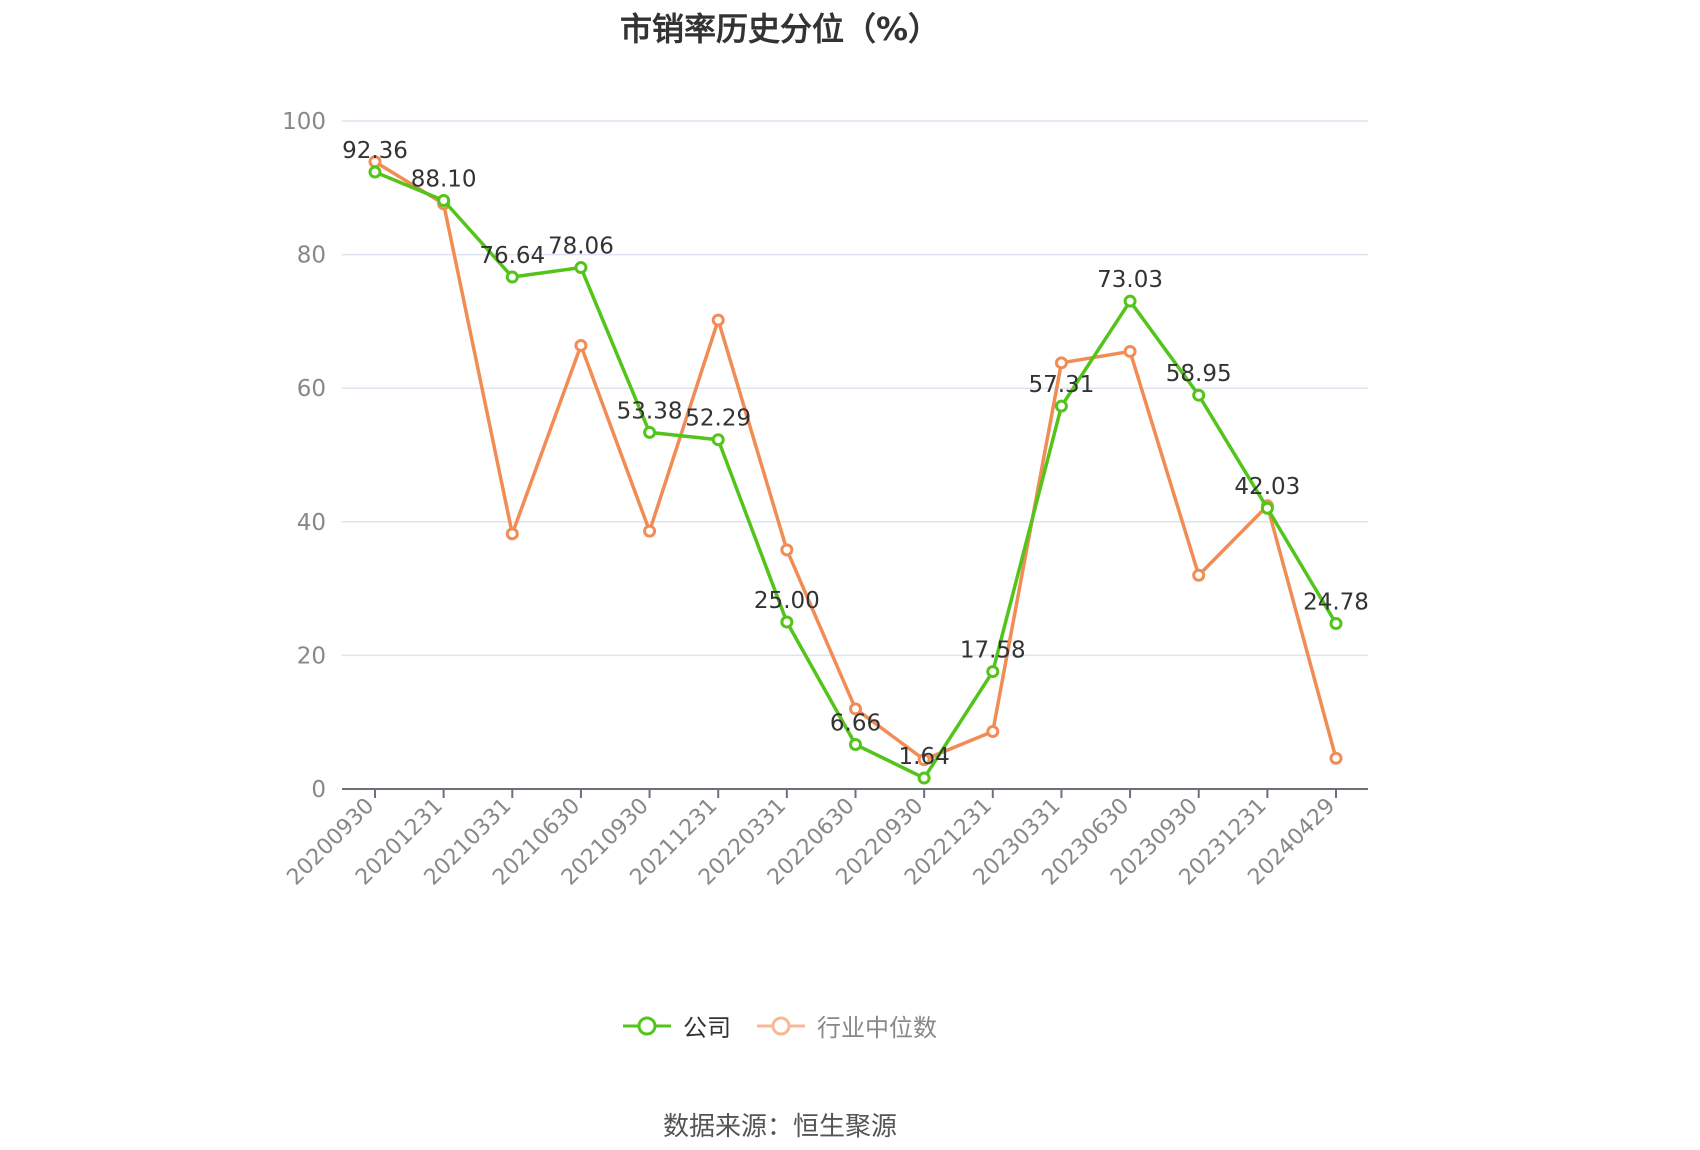  Describe the element at coordinates (718, 419) in the screenshot. I see `data-label-company-20211231: 52.29` at that location.